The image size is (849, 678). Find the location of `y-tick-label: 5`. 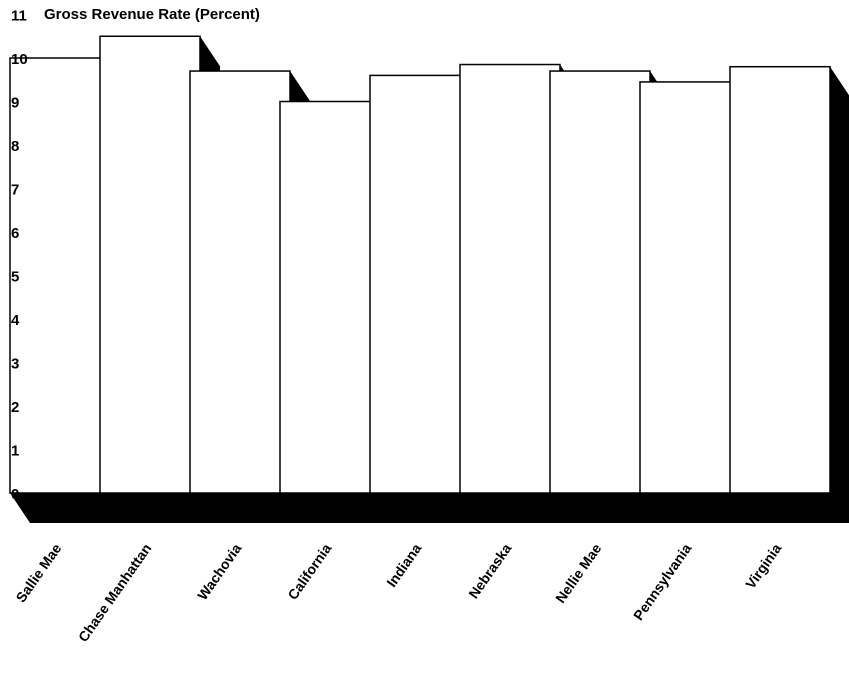

y-tick-label: 5 is located at coordinates (15, 277).